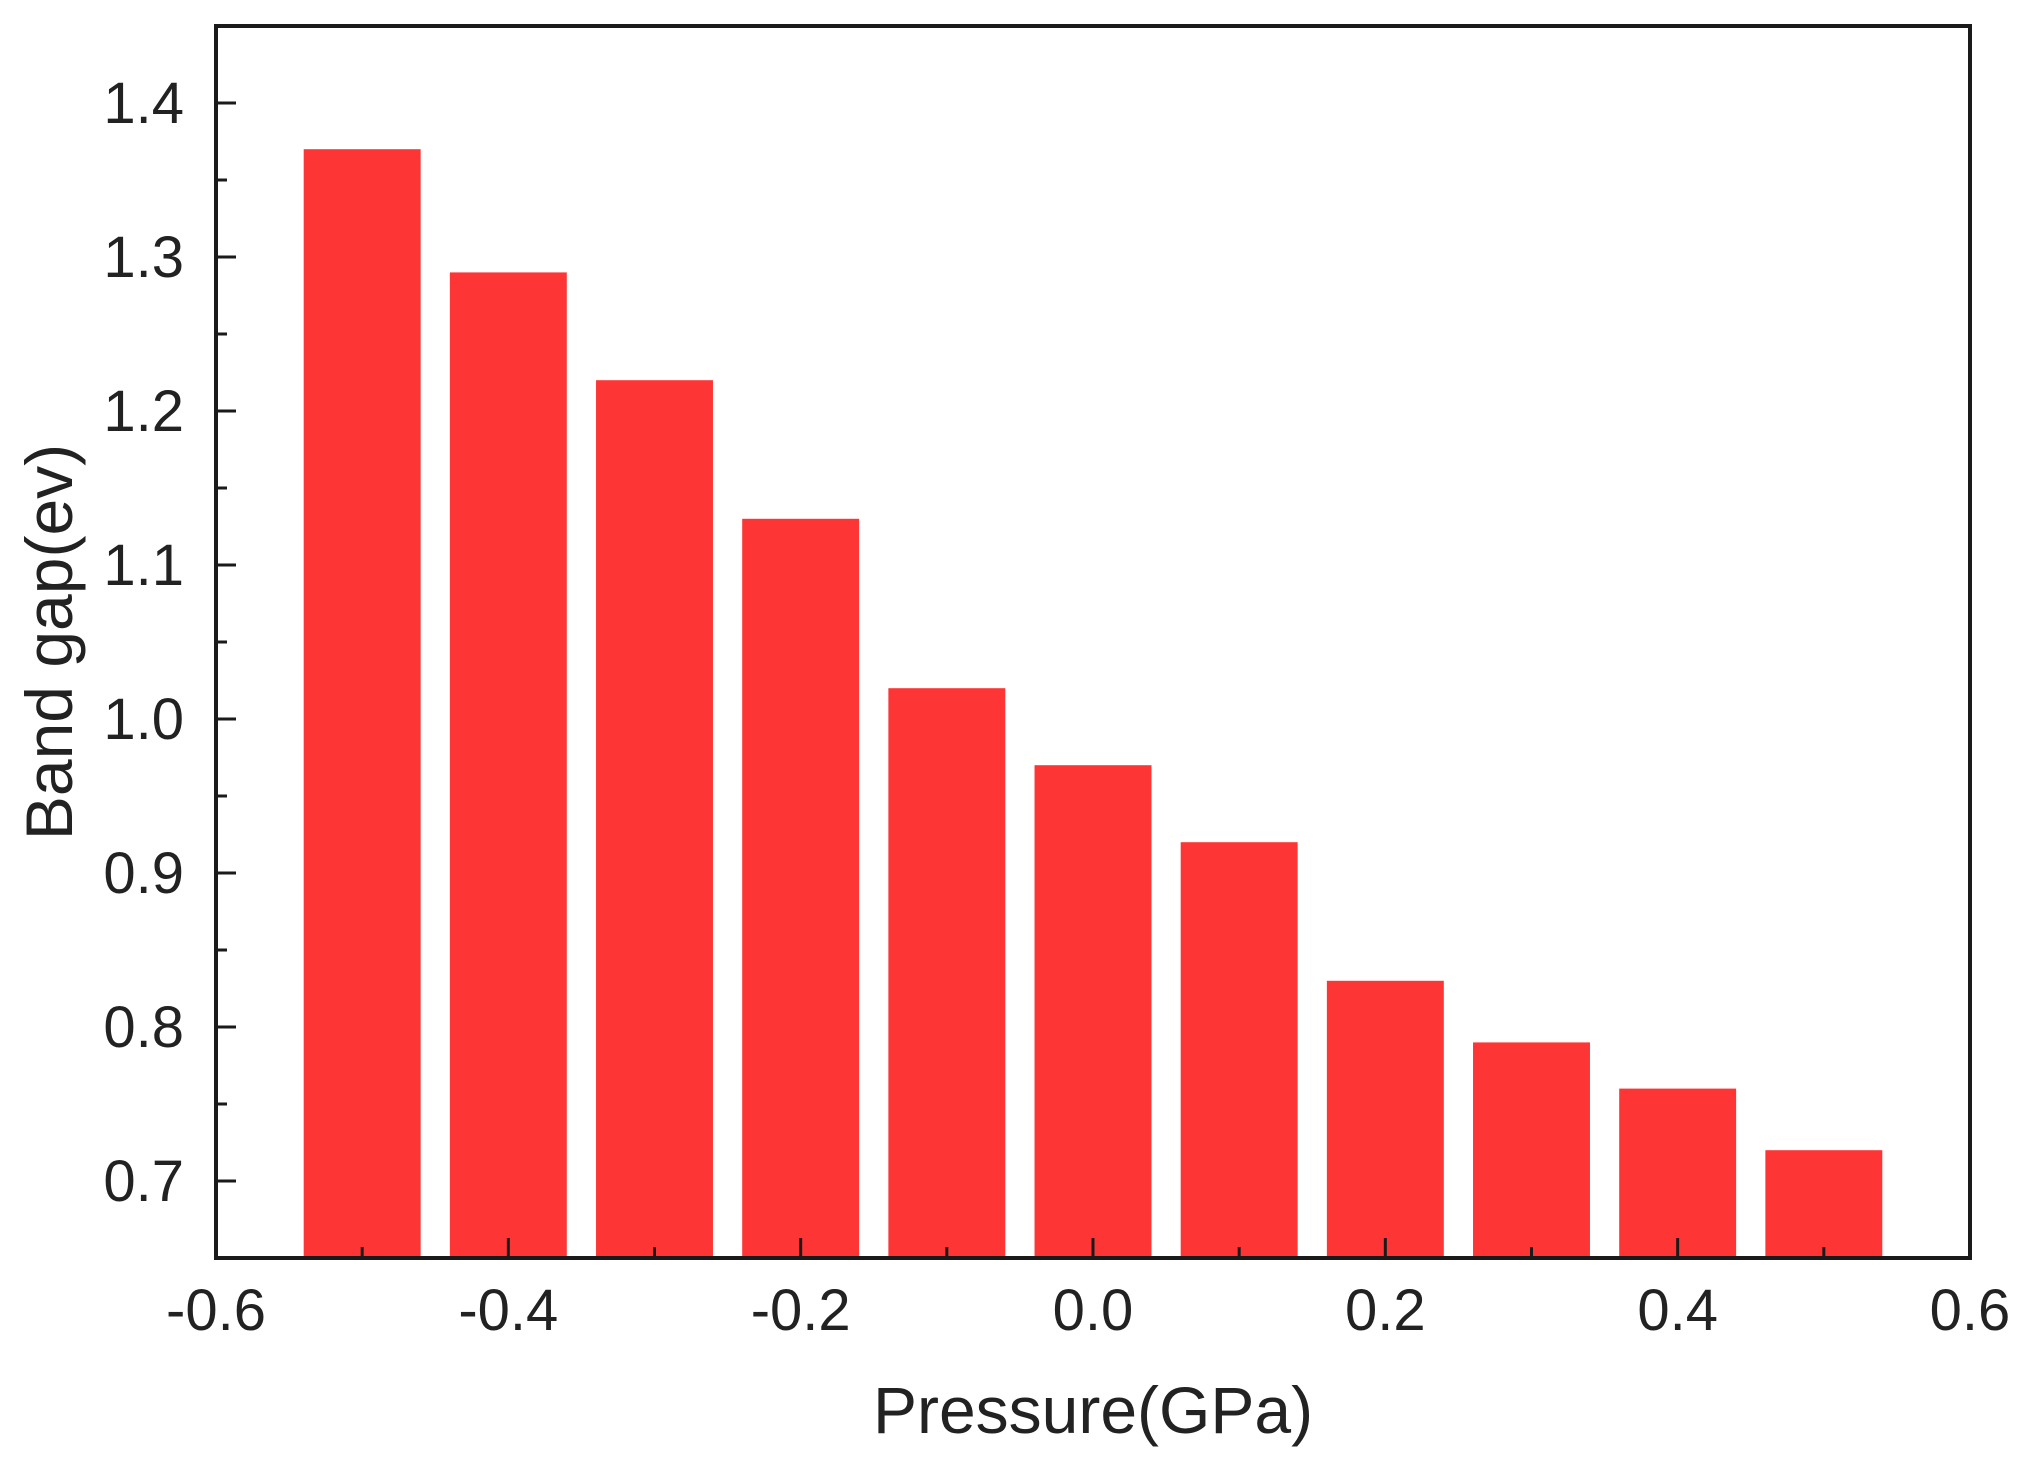 Image resolution: width=2023 pixels, height=1465 pixels. Describe the element at coordinates (143, 1181) in the screenshot. I see `y-tick-label-0: 0.7` at that location.